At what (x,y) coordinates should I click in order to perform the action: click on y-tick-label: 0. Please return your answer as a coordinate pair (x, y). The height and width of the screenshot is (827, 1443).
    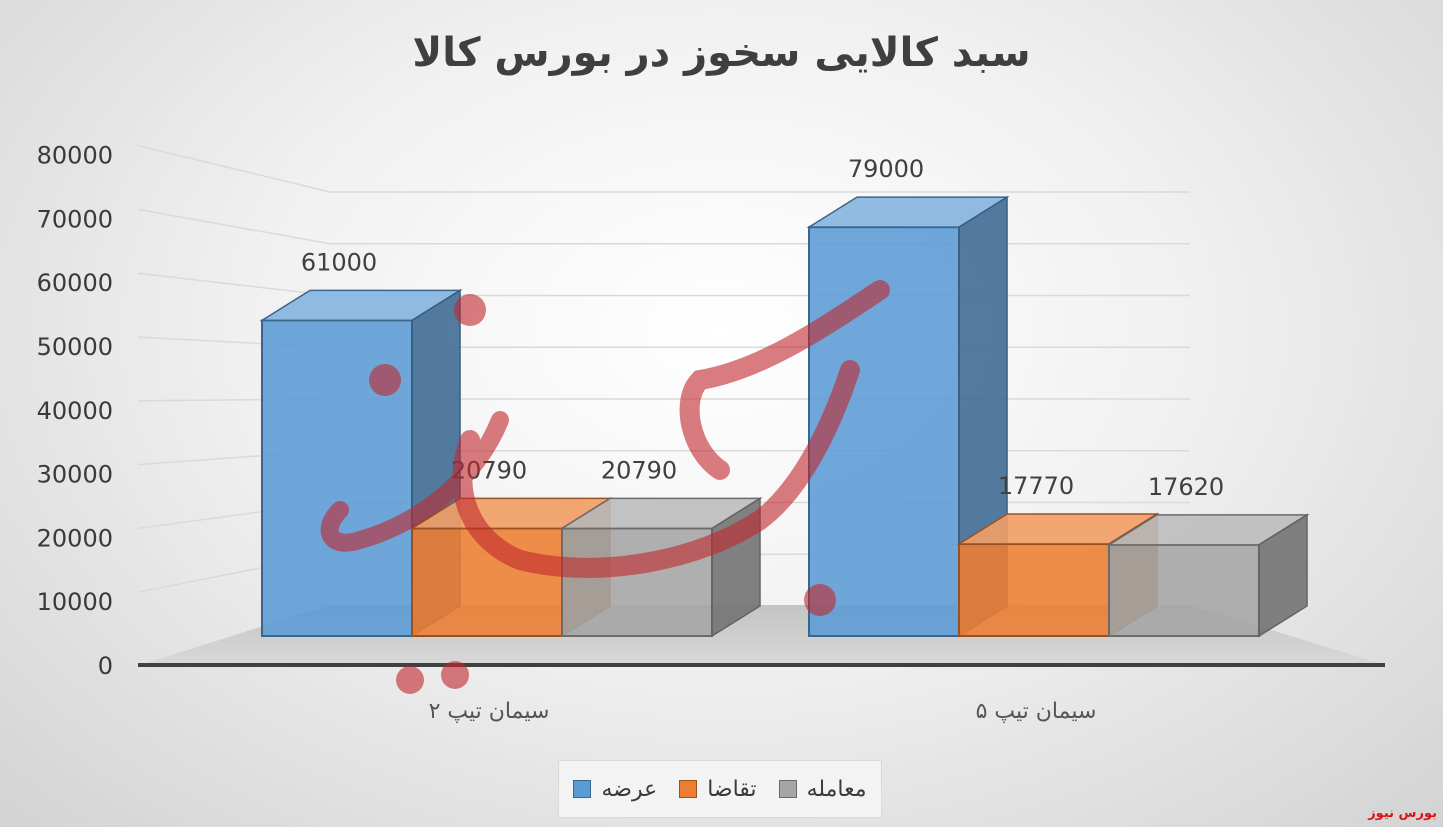
    Looking at the image, I should click on (105, 666).